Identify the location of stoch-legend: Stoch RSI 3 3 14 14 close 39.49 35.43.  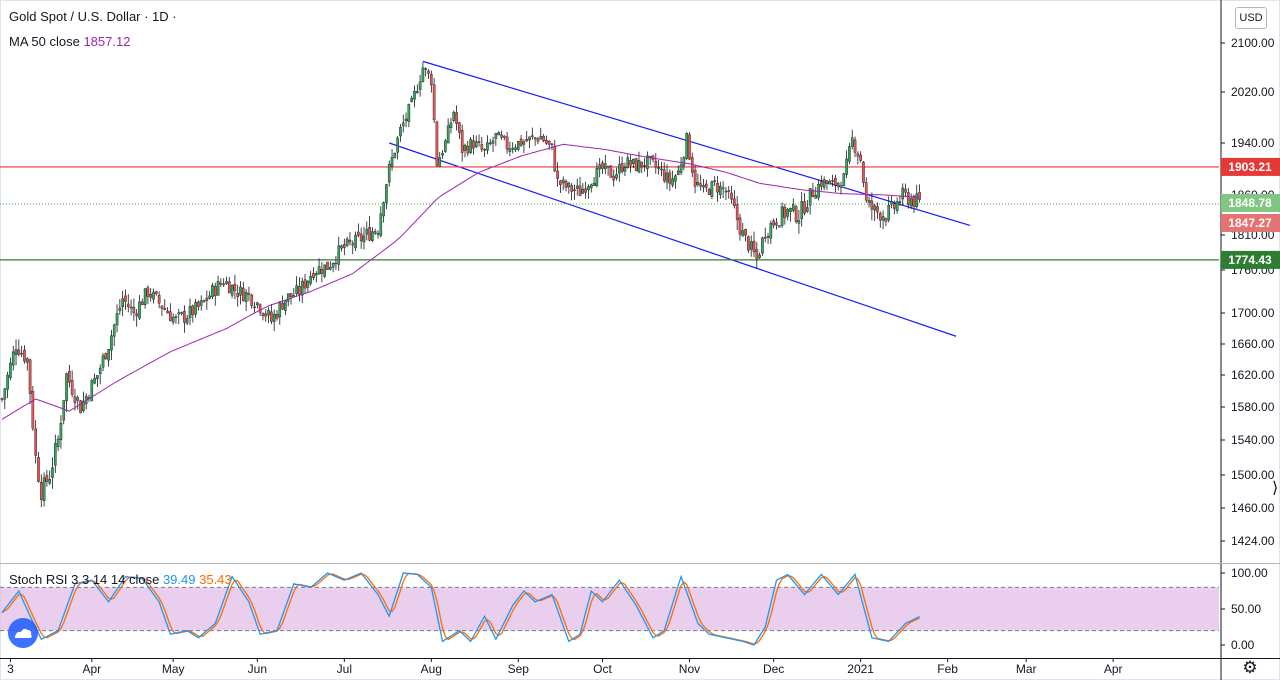
(120, 580).